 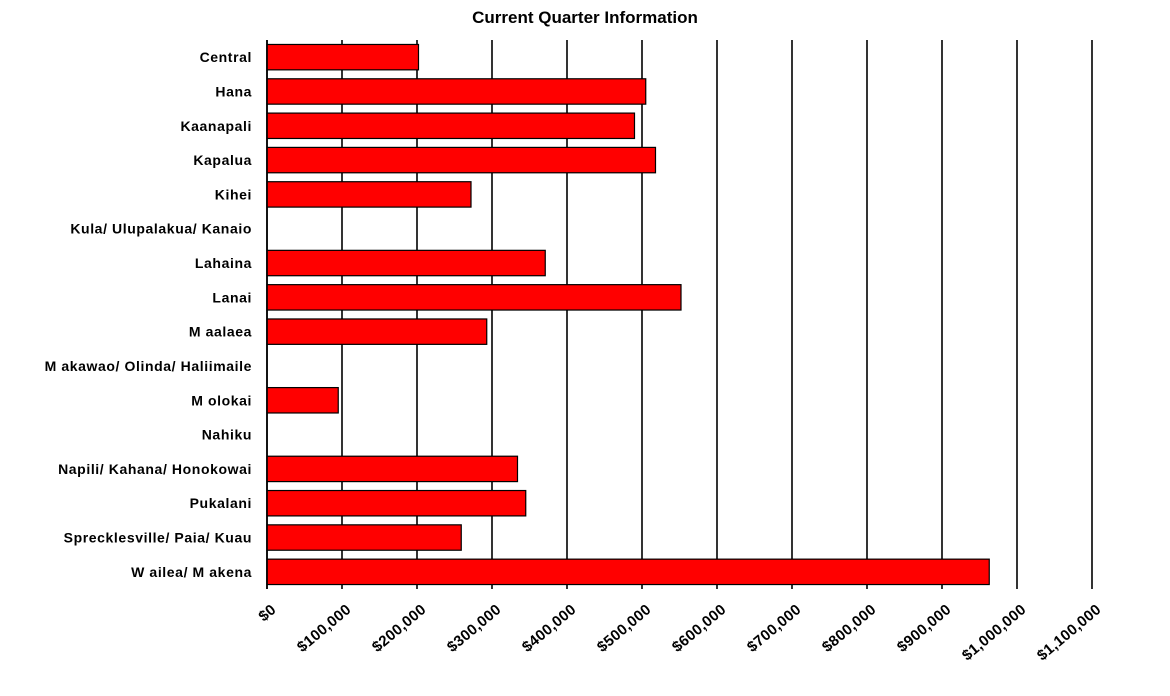 What do you see at coordinates (233, 91) in the screenshot?
I see `category-label: Hana` at bounding box center [233, 91].